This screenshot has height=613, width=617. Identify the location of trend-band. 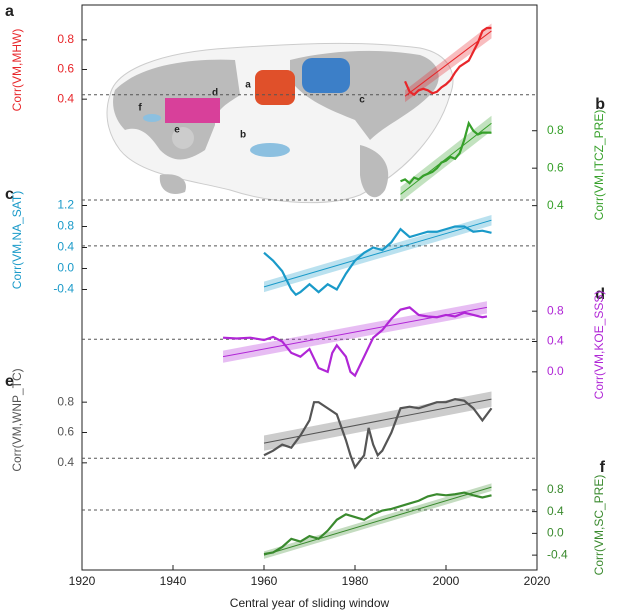
(448, 63).